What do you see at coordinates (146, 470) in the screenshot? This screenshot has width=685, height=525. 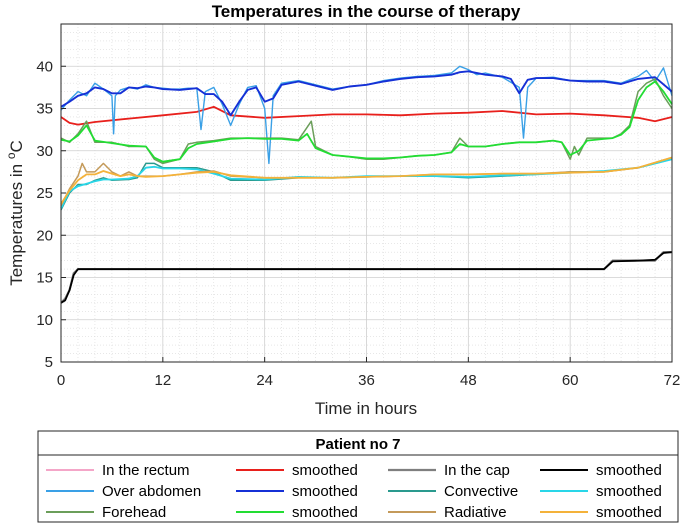 I see `legend-entry-label: In the rectum` at bounding box center [146, 470].